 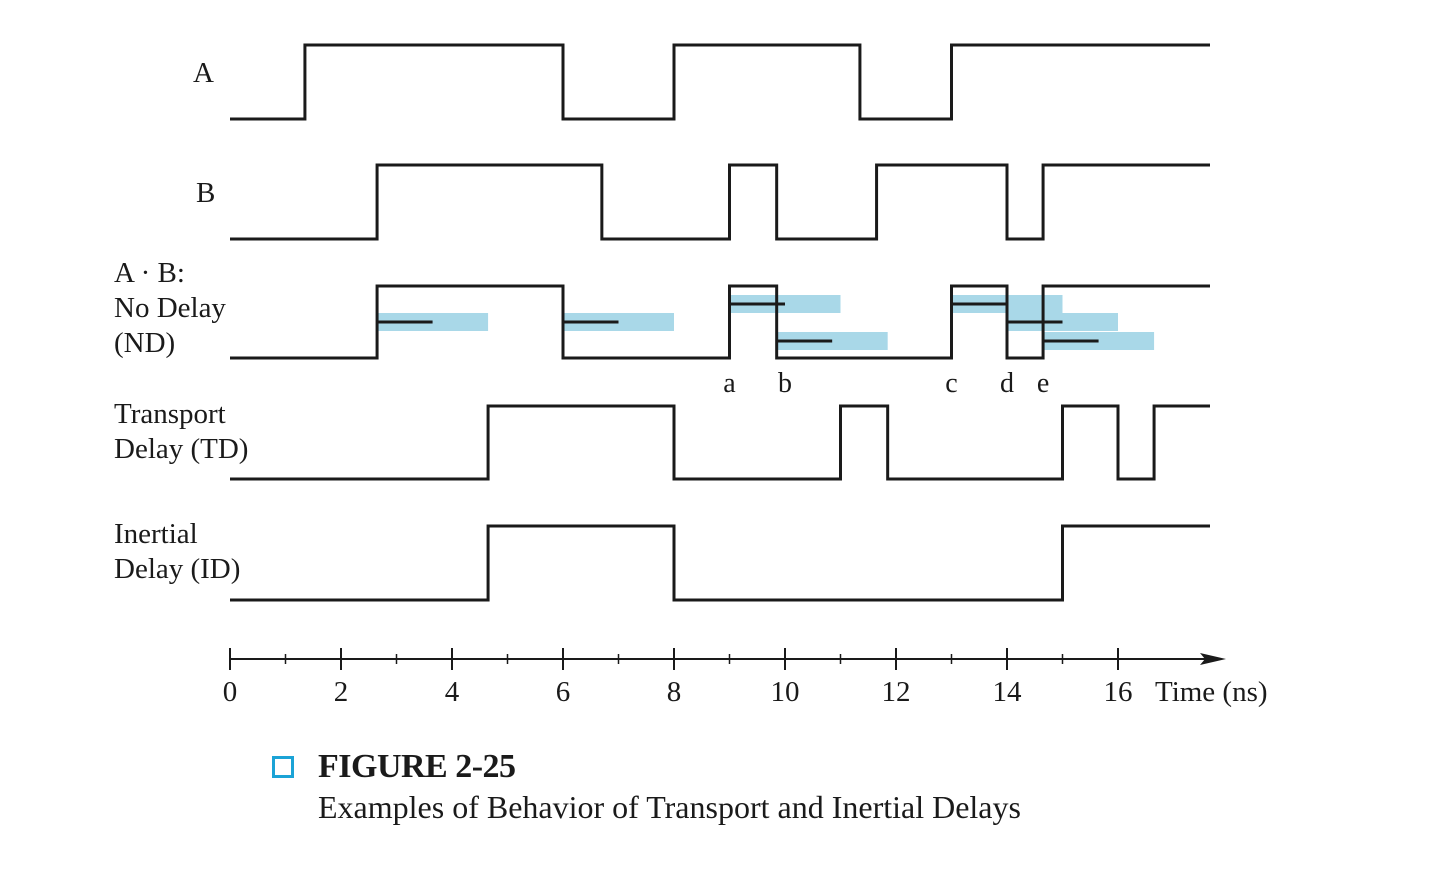 I want to click on event-label-c: c, so click(x=951, y=383).